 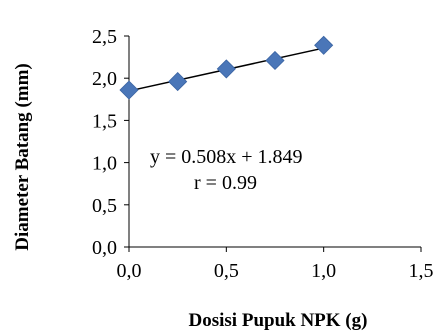 I want to click on y-tick-label: 1,5, so click(x=104, y=121).